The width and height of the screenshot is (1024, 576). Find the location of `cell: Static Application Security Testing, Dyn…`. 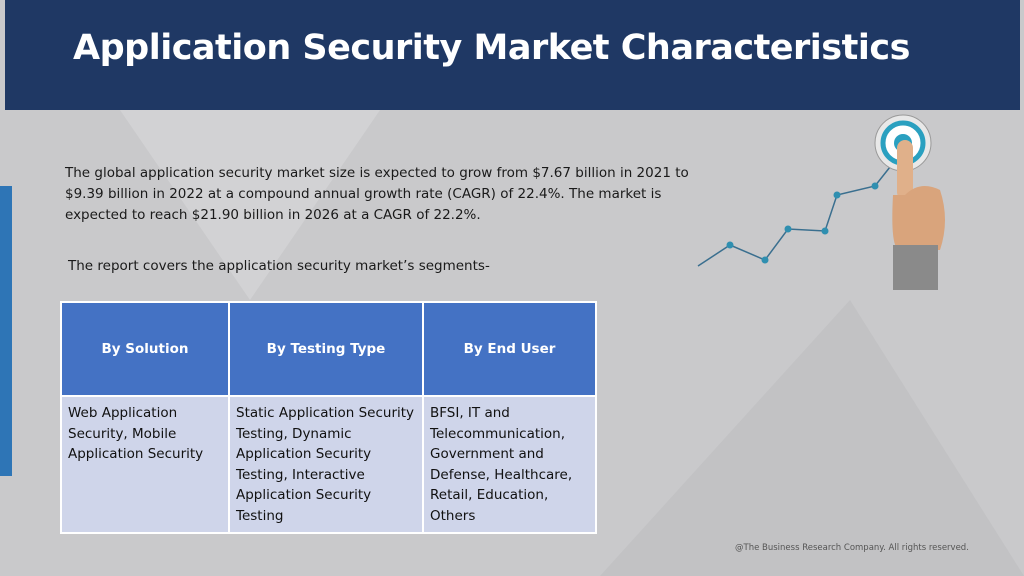

cell: Static Application Security Testing, Dyn… is located at coordinates (326, 464).